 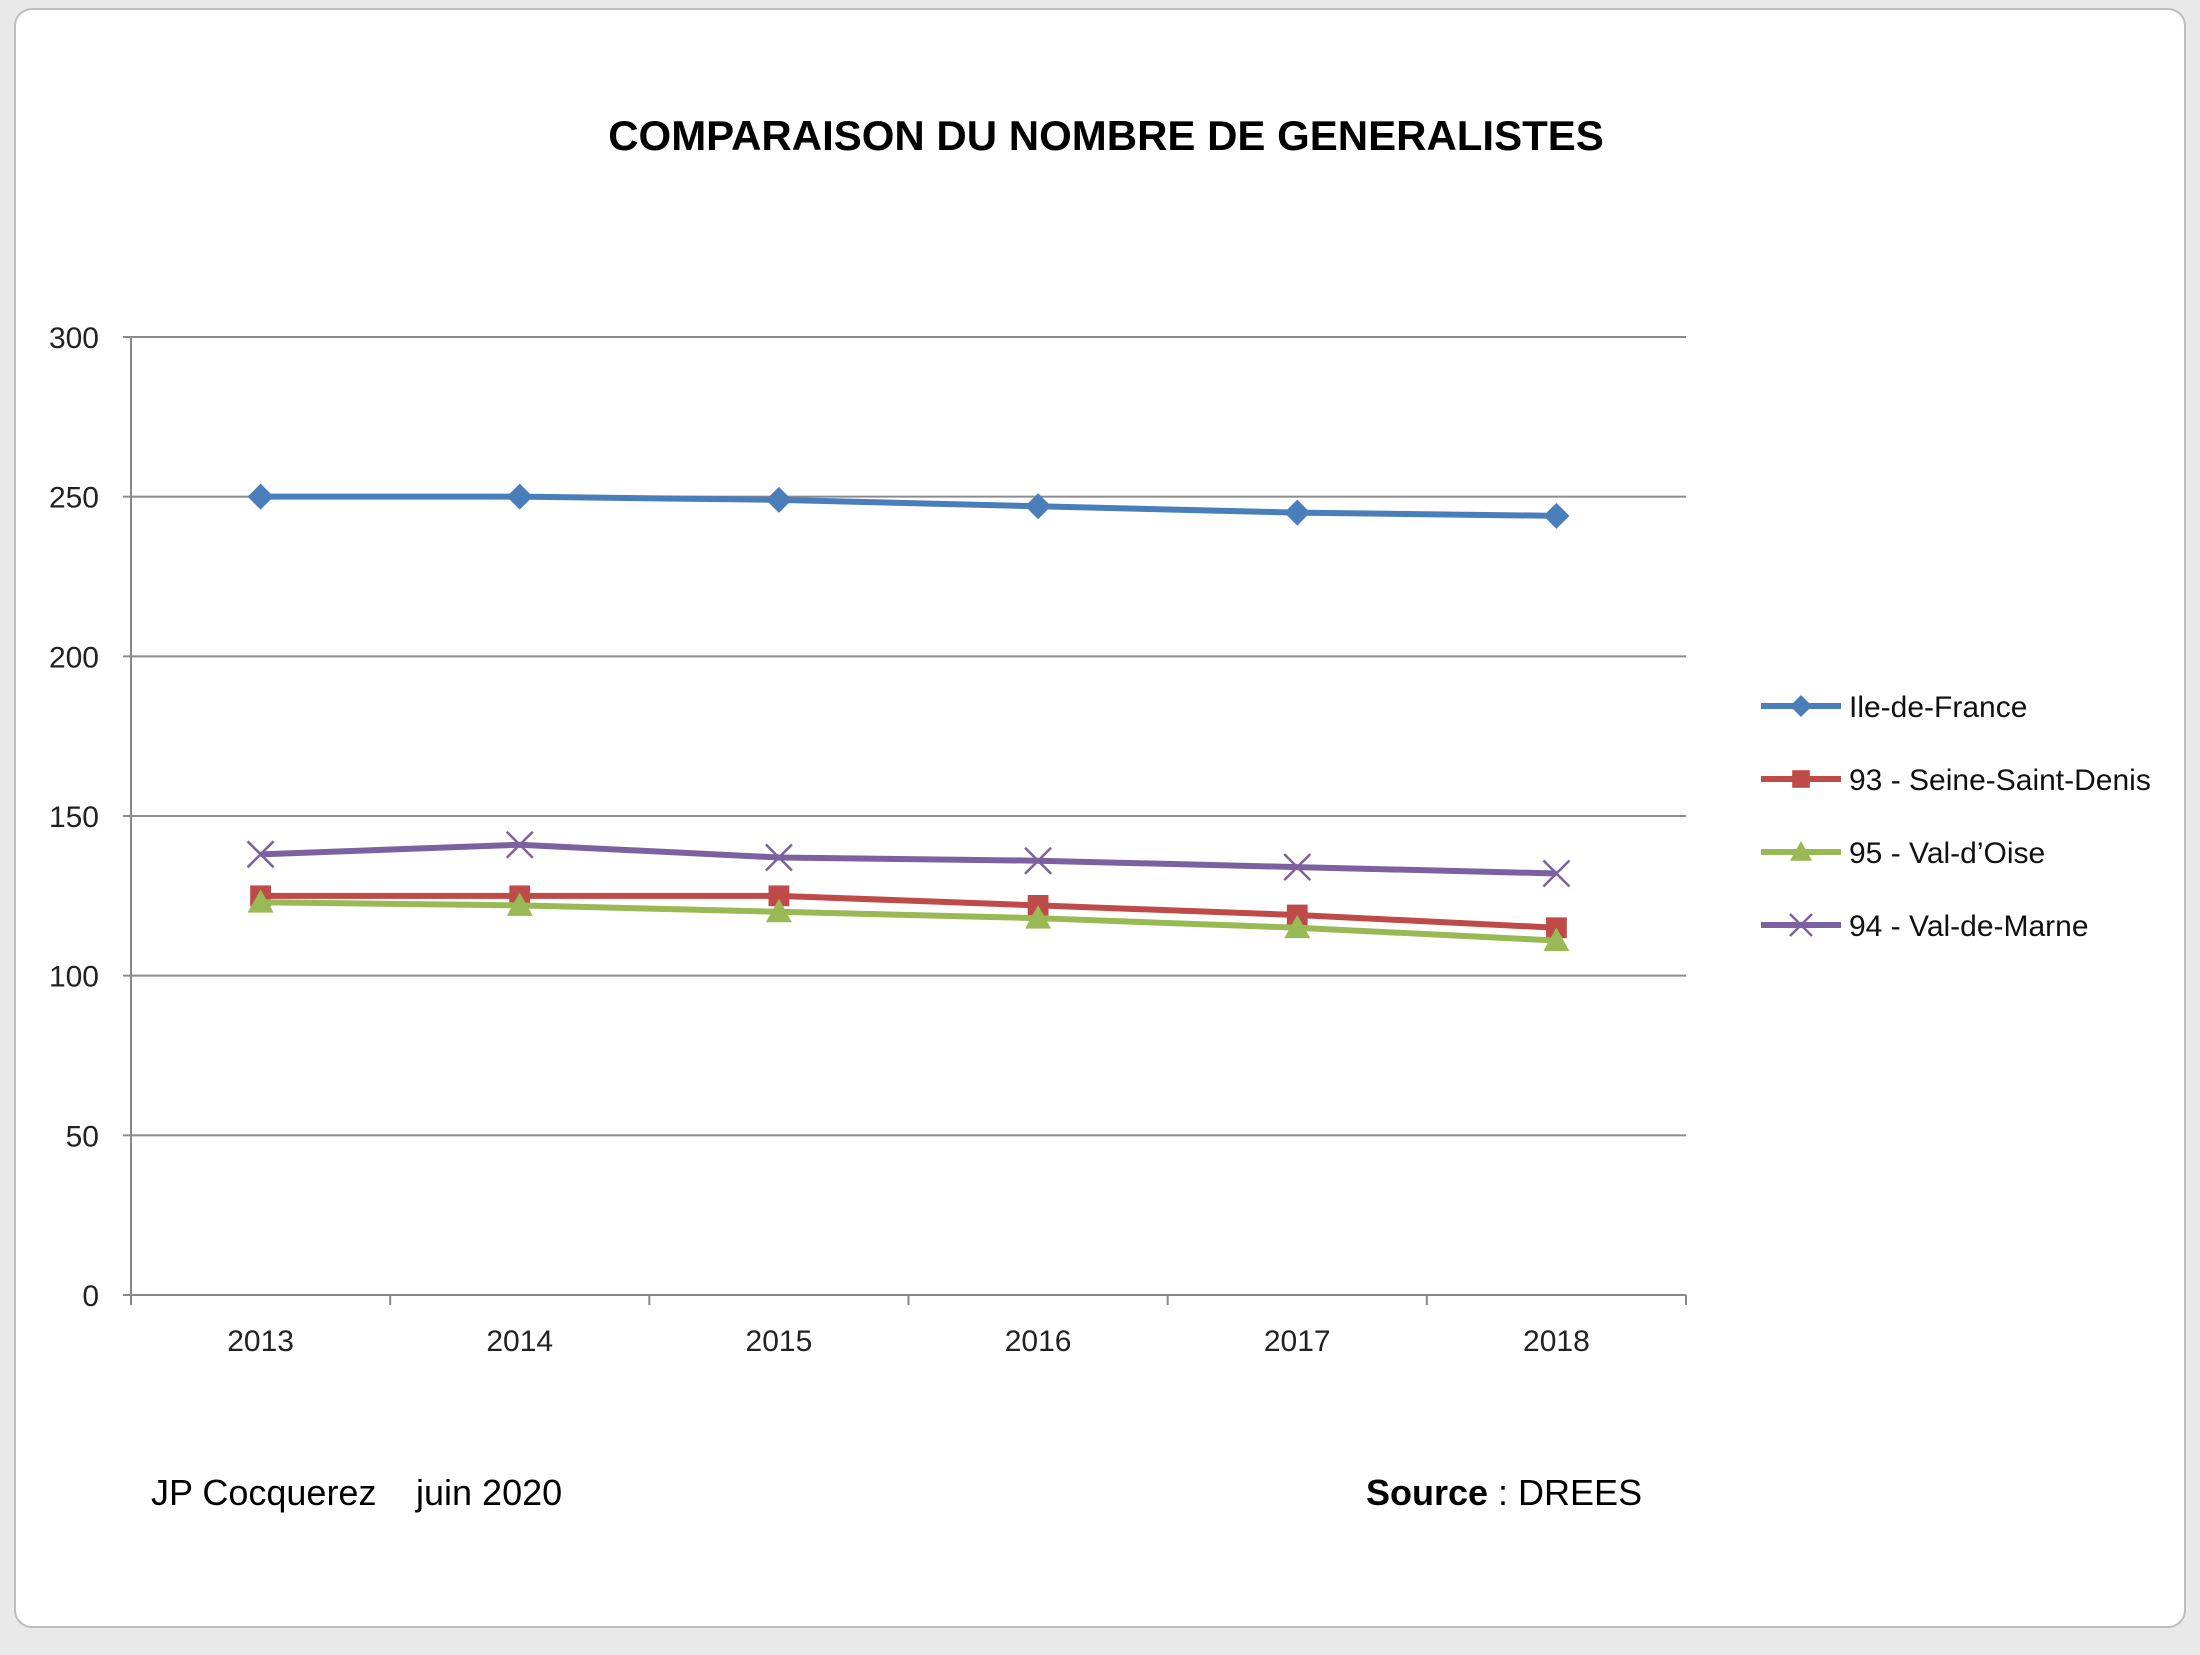 What do you see at coordinates (1106, 135) in the screenshot?
I see `chart-title: COMPARAISON DU NOMBRE DE GENERALISTES` at bounding box center [1106, 135].